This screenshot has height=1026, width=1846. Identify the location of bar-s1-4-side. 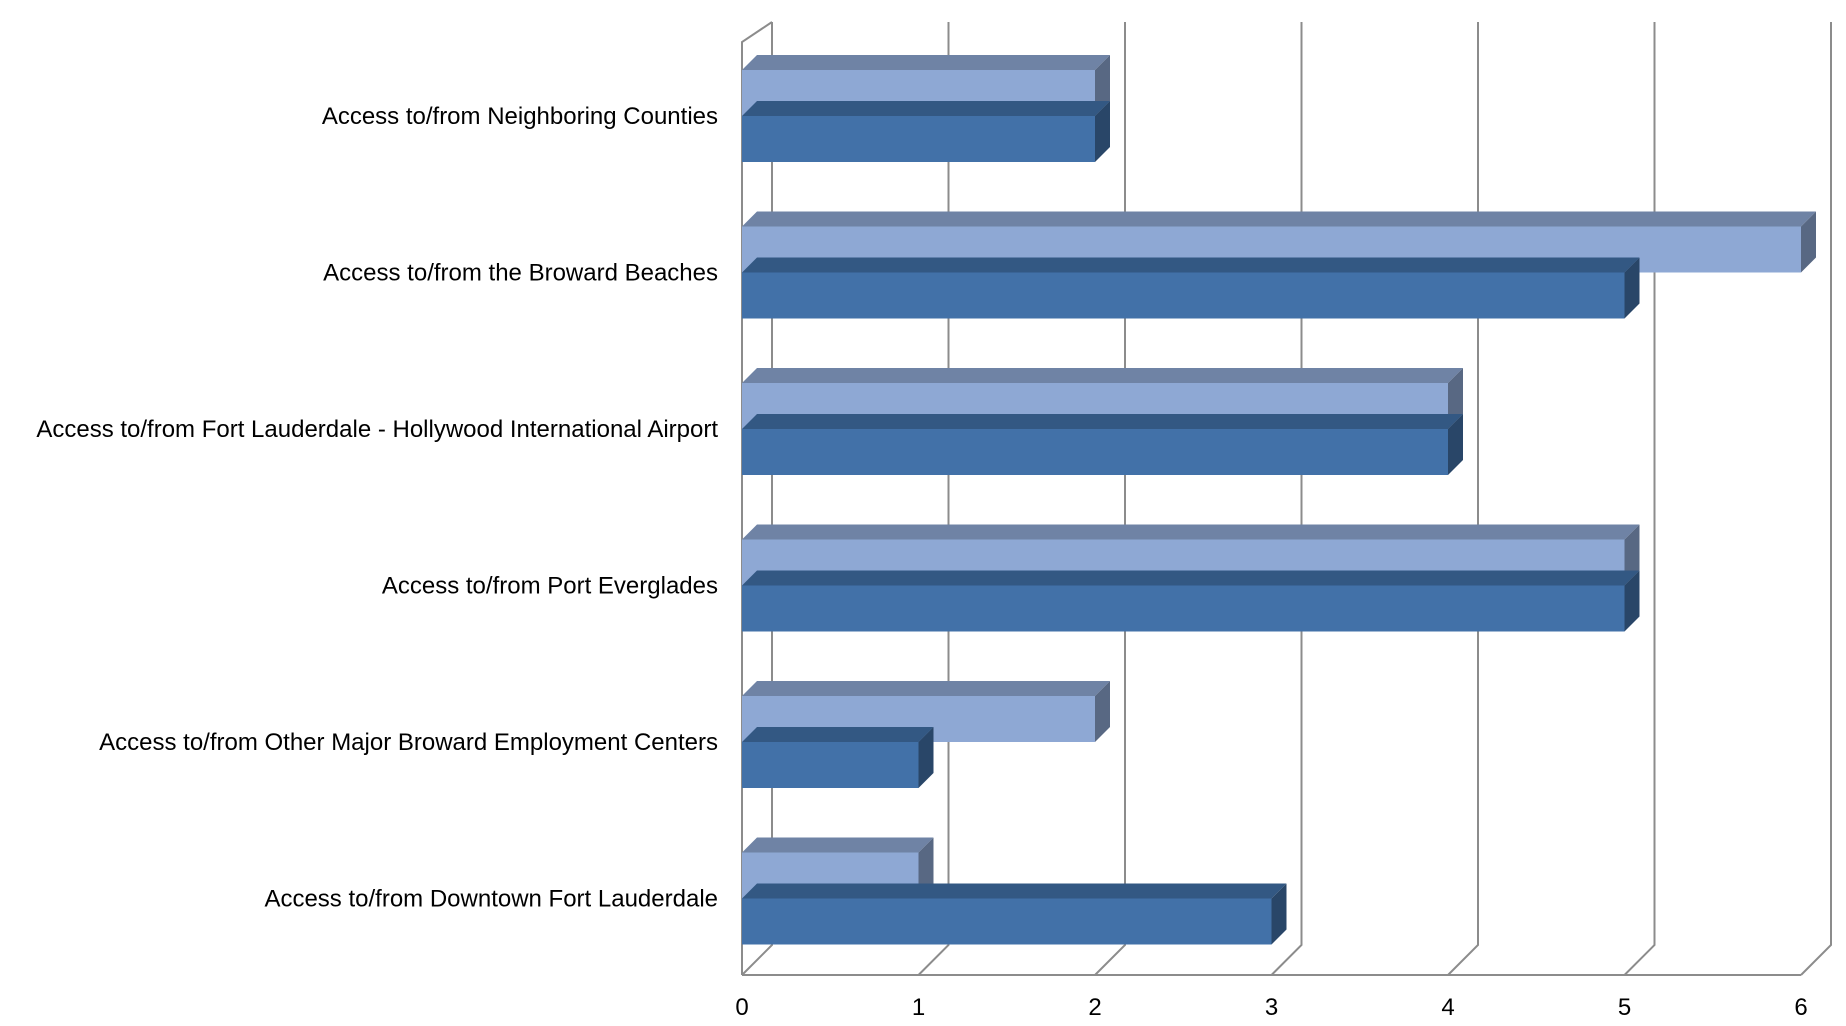
(1102, 711).